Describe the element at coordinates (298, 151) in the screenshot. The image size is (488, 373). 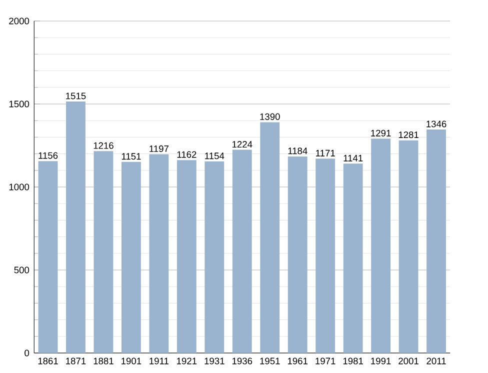
I see `data-label: 1184` at that location.